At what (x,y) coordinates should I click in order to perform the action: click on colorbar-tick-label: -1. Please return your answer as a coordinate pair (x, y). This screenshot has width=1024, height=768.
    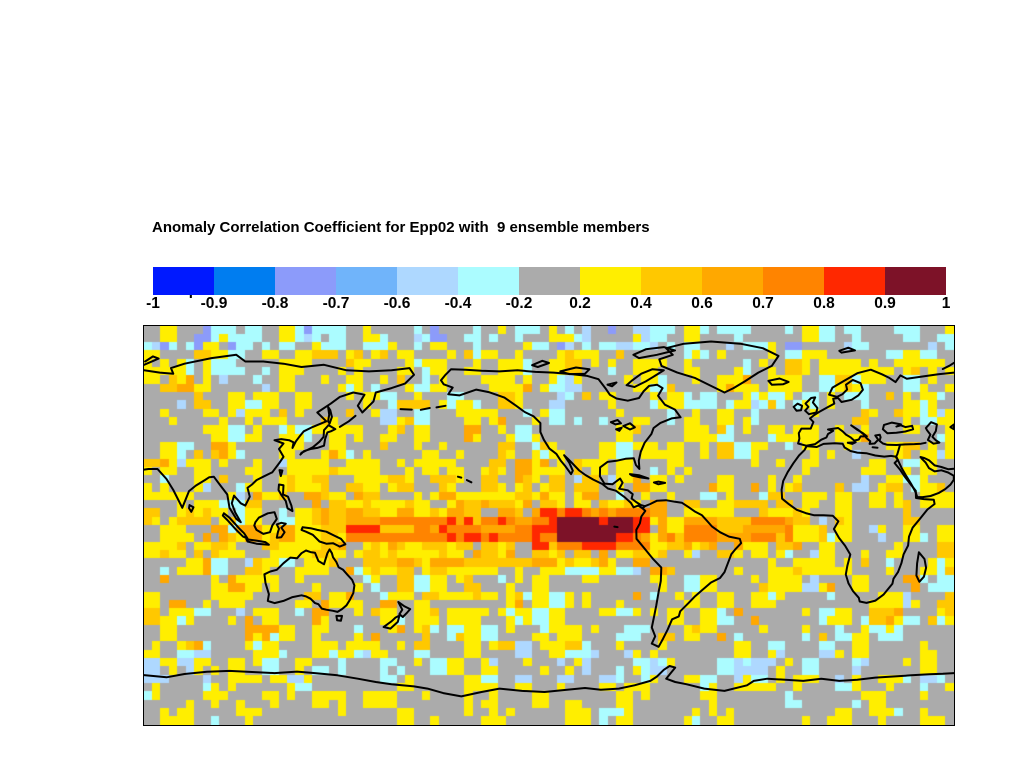
    Looking at the image, I should click on (153, 303).